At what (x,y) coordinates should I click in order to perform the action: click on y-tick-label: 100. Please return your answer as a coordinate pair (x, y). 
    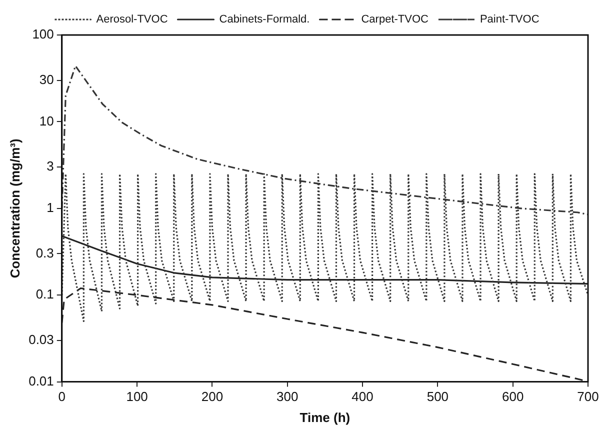
    Looking at the image, I should click on (43, 34).